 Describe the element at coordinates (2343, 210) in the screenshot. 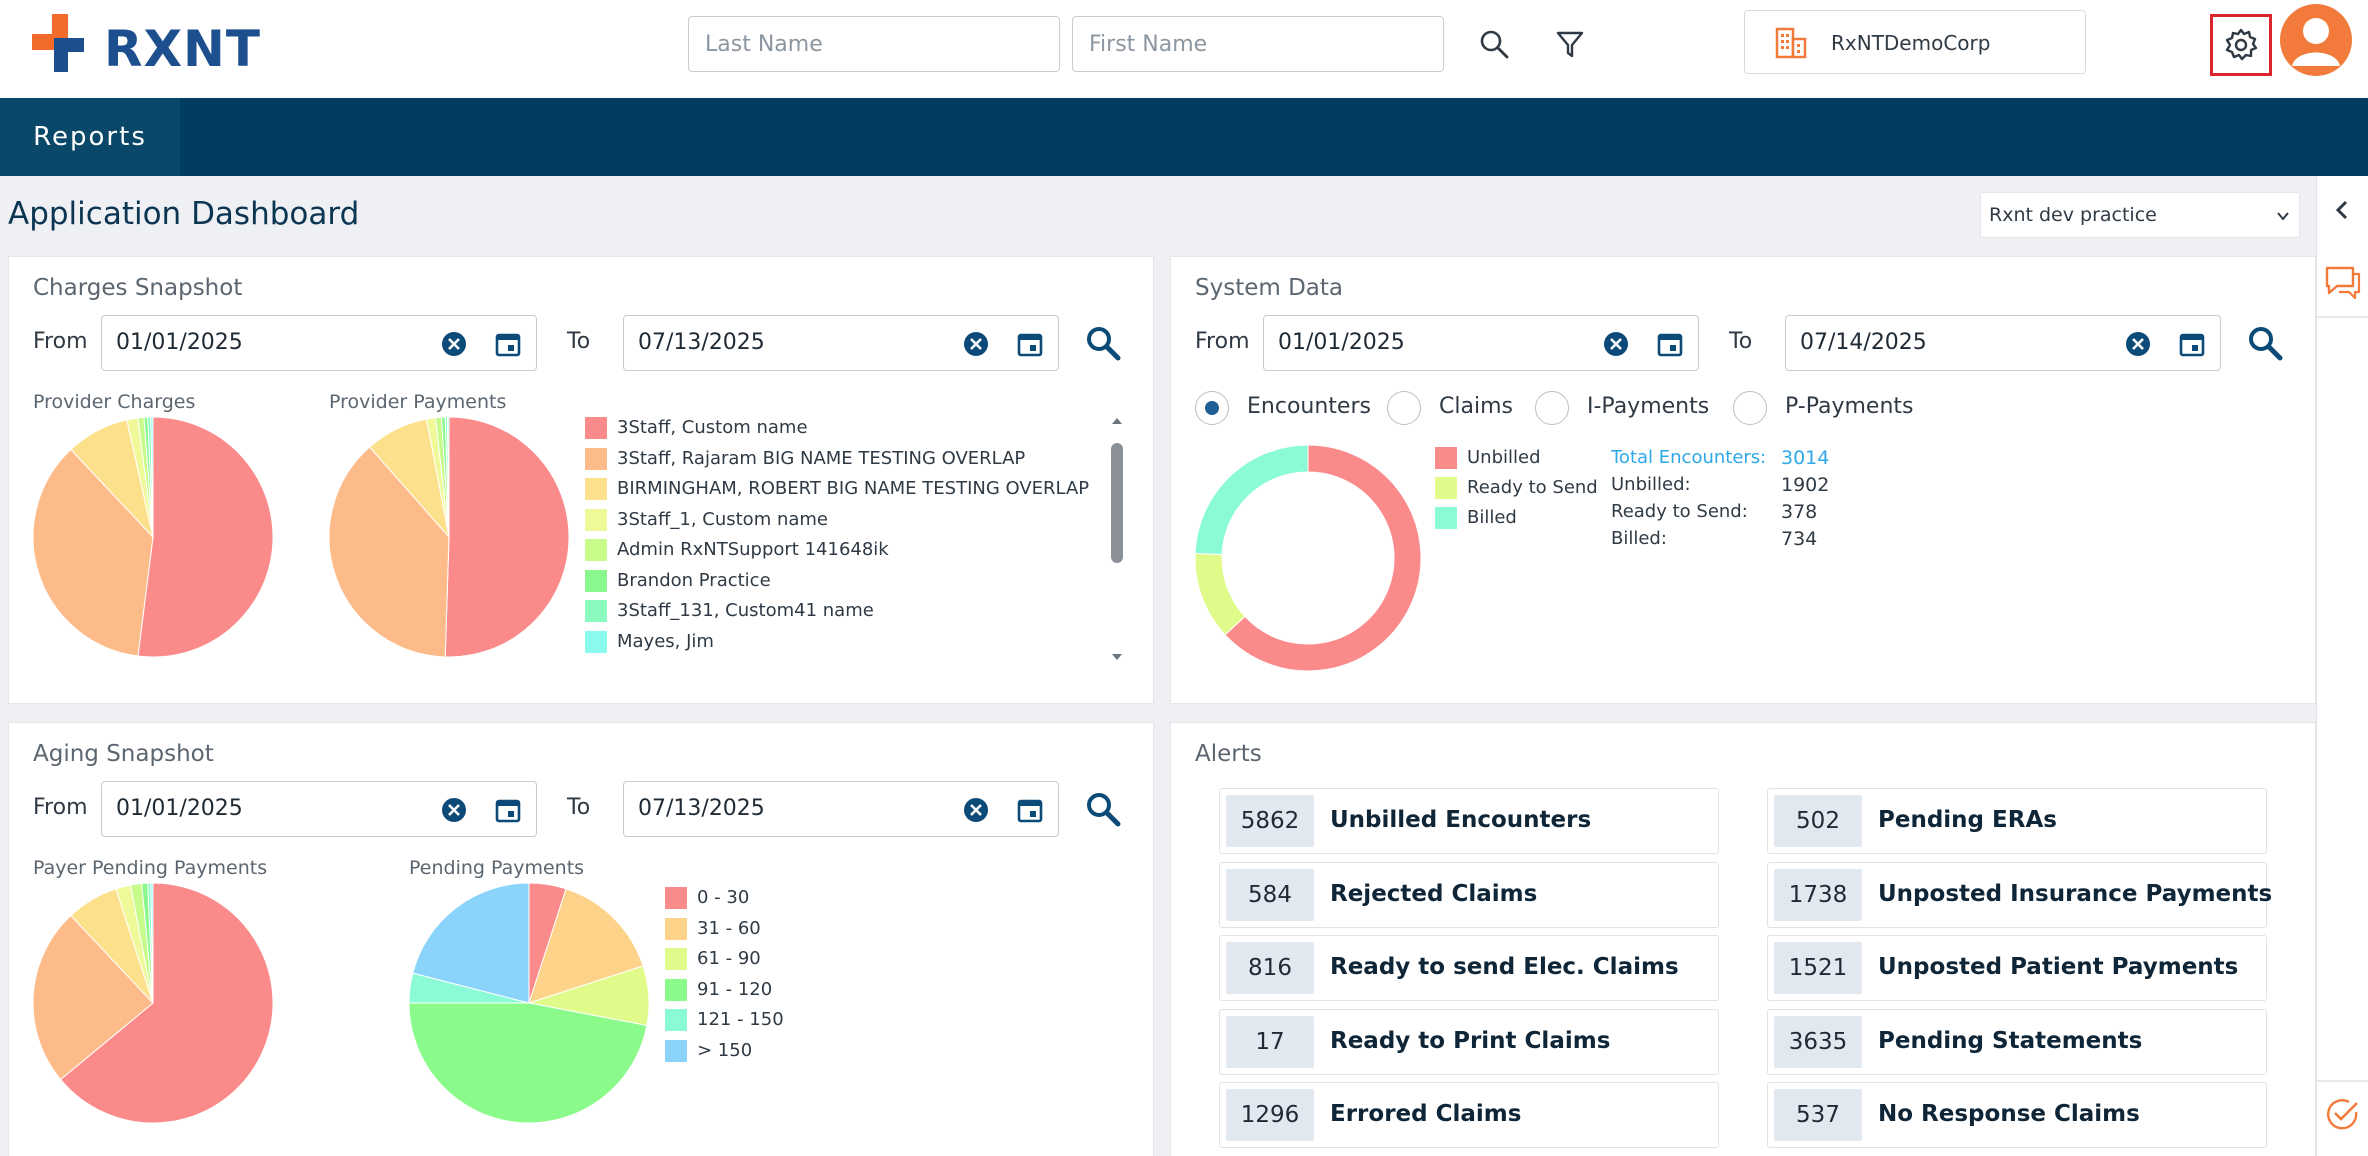

I see `chevron-left-icon` at that location.